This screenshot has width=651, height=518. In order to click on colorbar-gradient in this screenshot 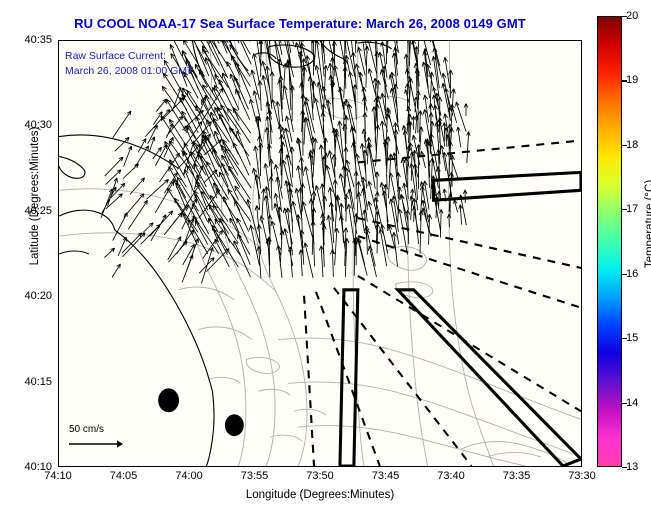, I will do `click(609, 241)`.